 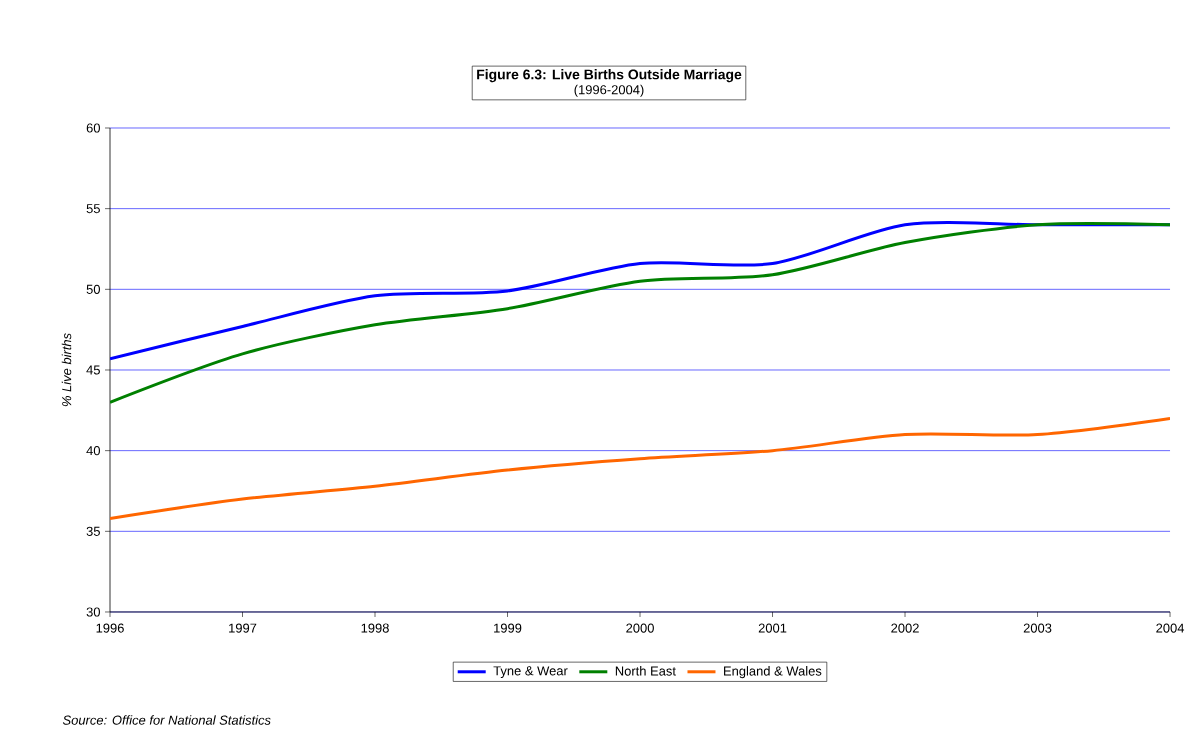 What do you see at coordinates (93, 612) in the screenshot?
I see `y-tick-label: 30` at bounding box center [93, 612].